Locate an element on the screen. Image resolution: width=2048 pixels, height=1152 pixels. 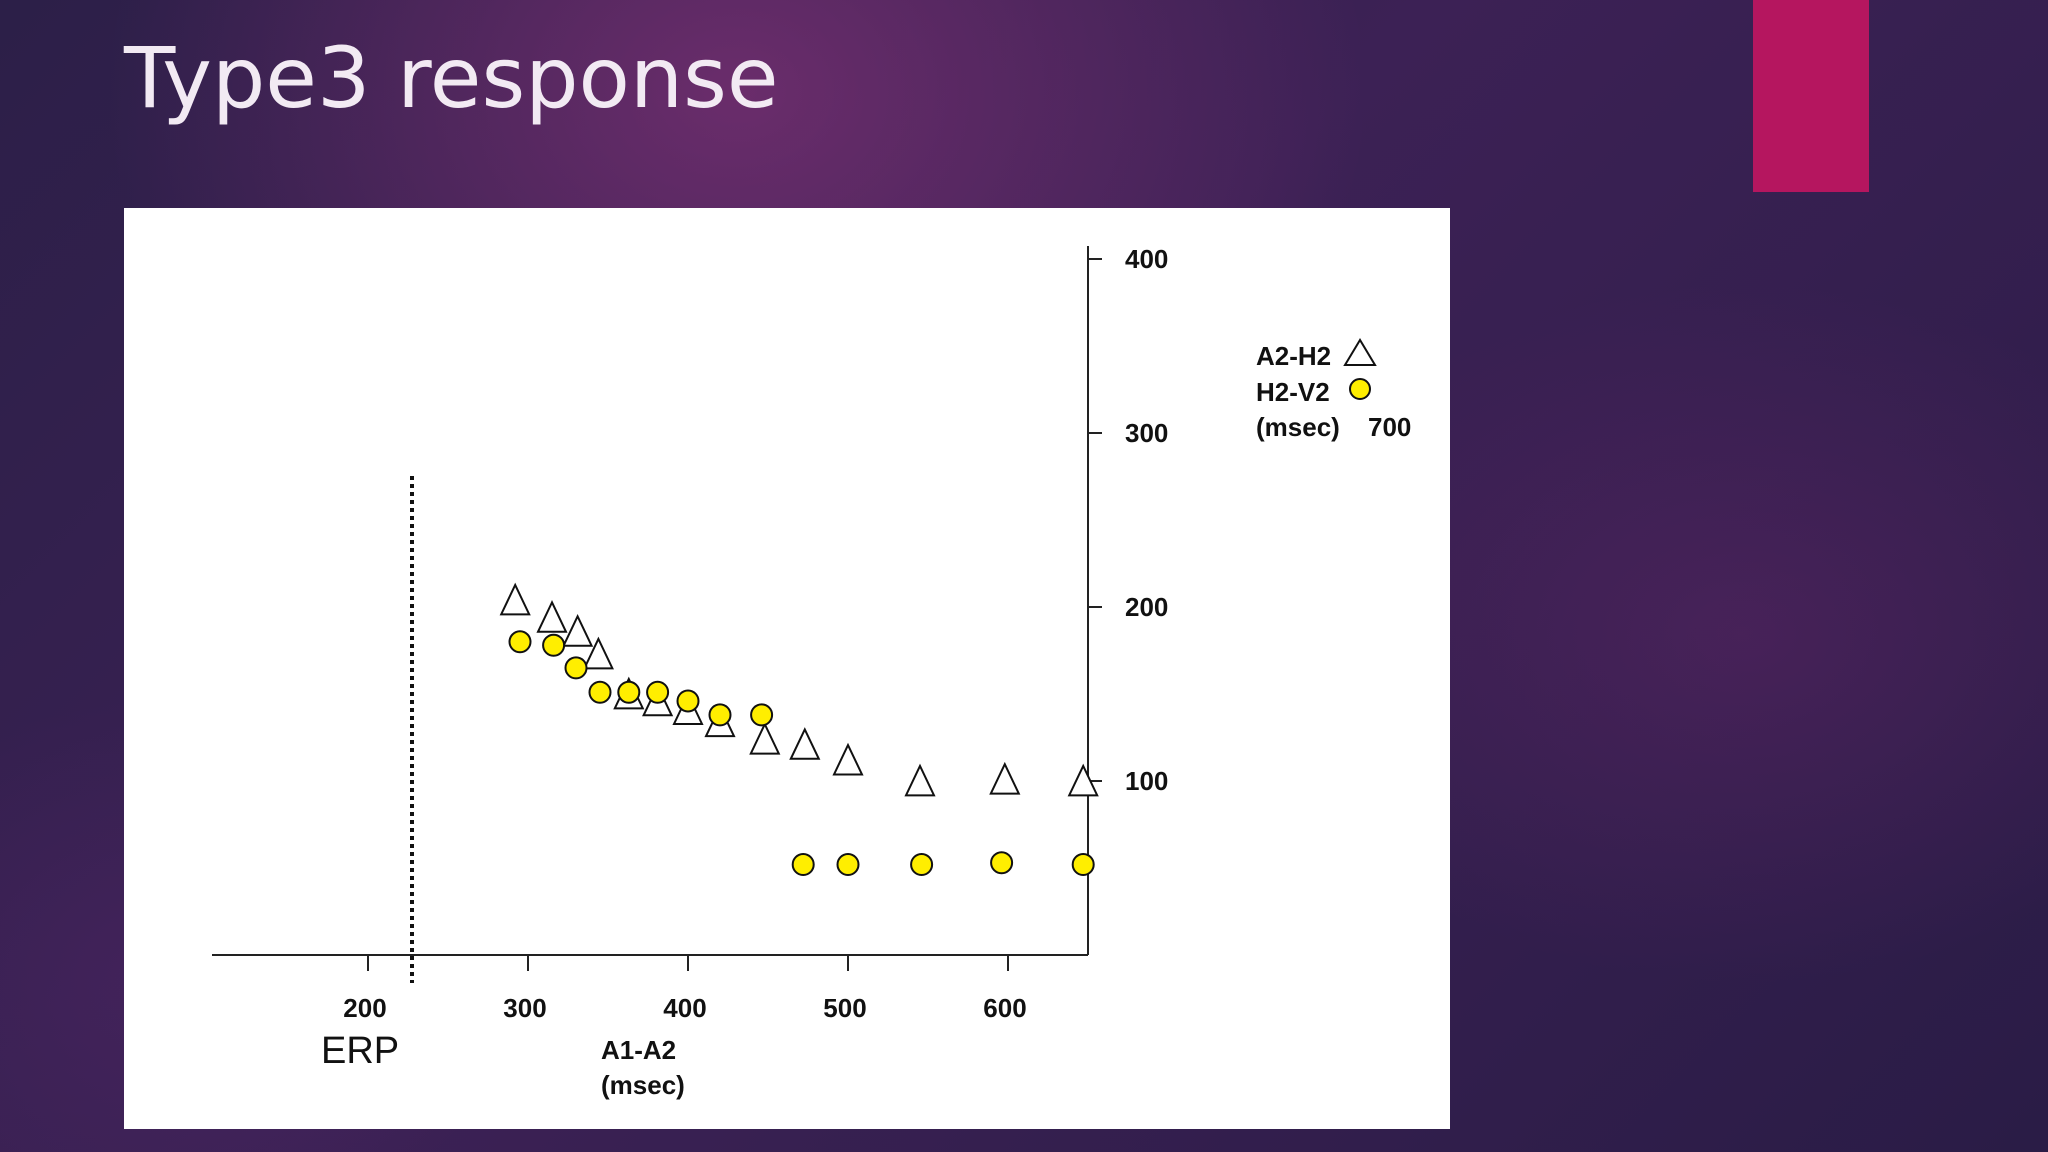
x-tick-label-500: 500 is located at coordinates (844, 1008).